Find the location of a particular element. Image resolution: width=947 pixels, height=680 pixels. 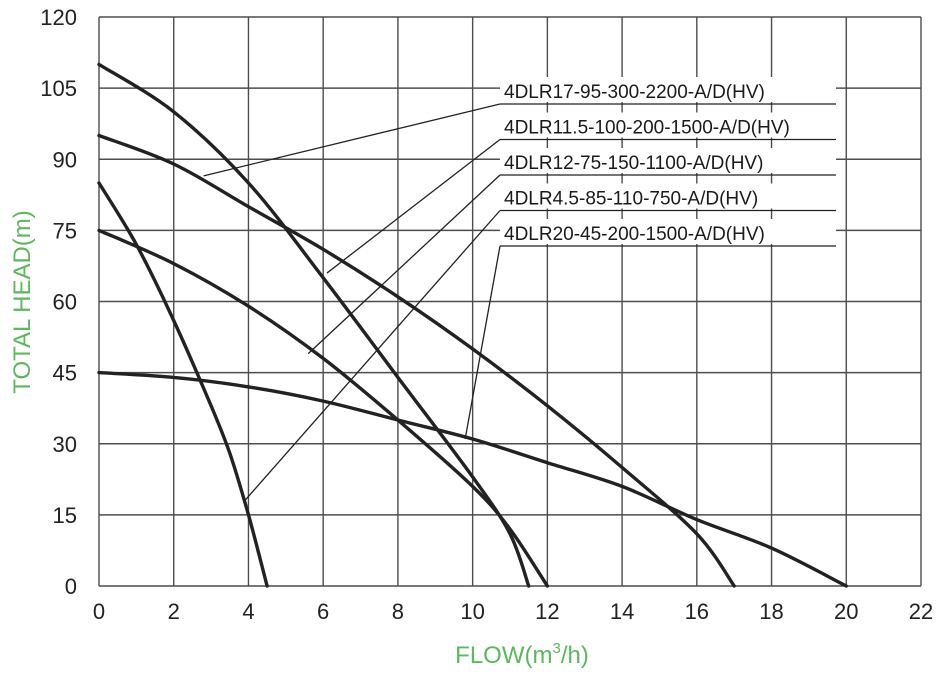

legend-label: 4DLR20-45-200-1500-A/D(HV) is located at coordinates (634, 234).